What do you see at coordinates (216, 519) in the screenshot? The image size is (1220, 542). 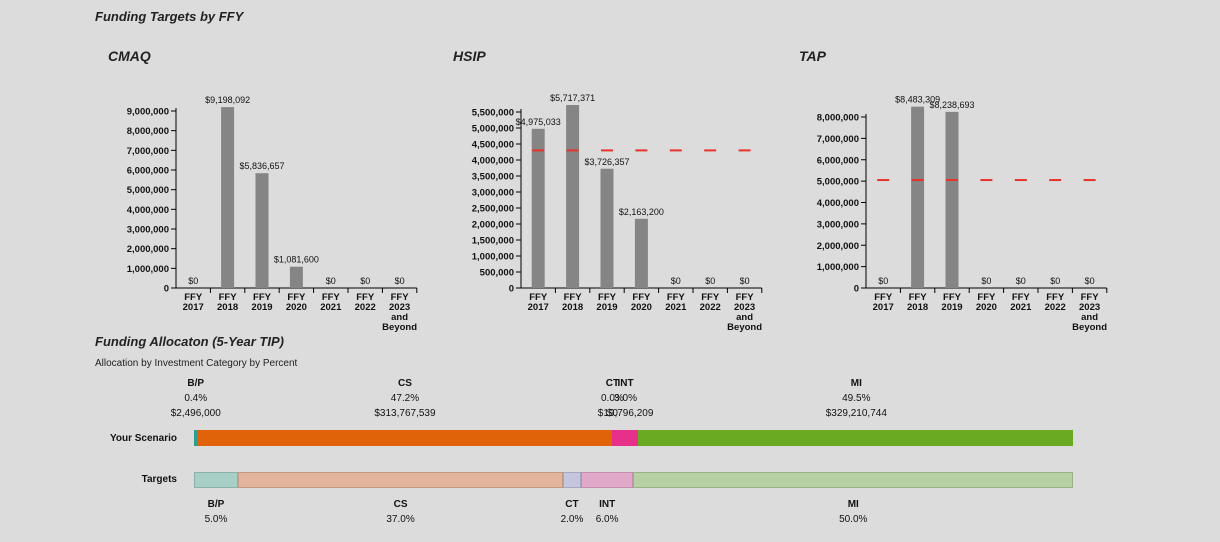 I see `category-percent: 5.0%` at bounding box center [216, 519].